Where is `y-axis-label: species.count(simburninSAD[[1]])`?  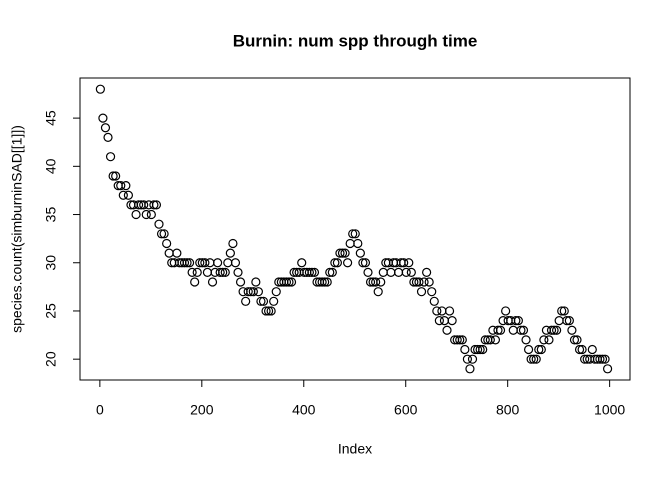
y-axis-label: species.count(simburninSAD[[1]]) is located at coordinates (17, 229).